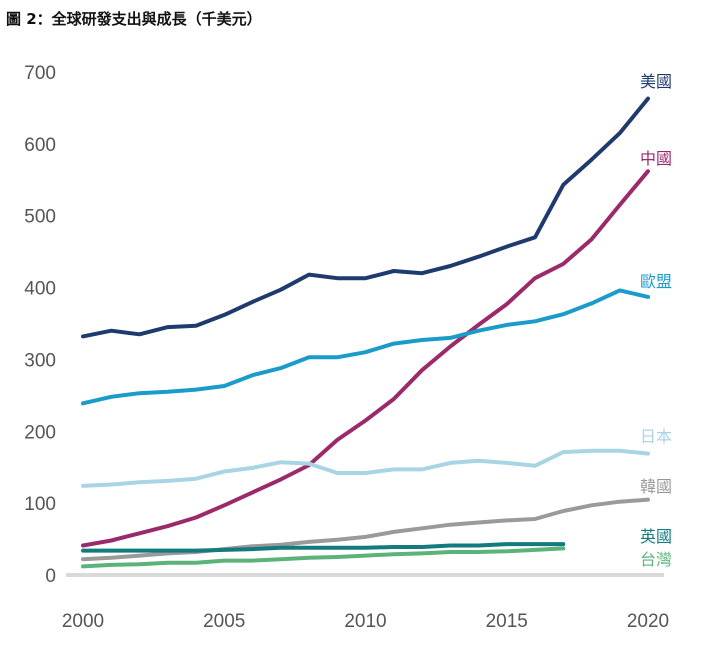 This screenshot has width=717, height=649. What do you see at coordinates (224, 621) in the screenshot?
I see `x-tick-label: 2005` at bounding box center [224, 621].